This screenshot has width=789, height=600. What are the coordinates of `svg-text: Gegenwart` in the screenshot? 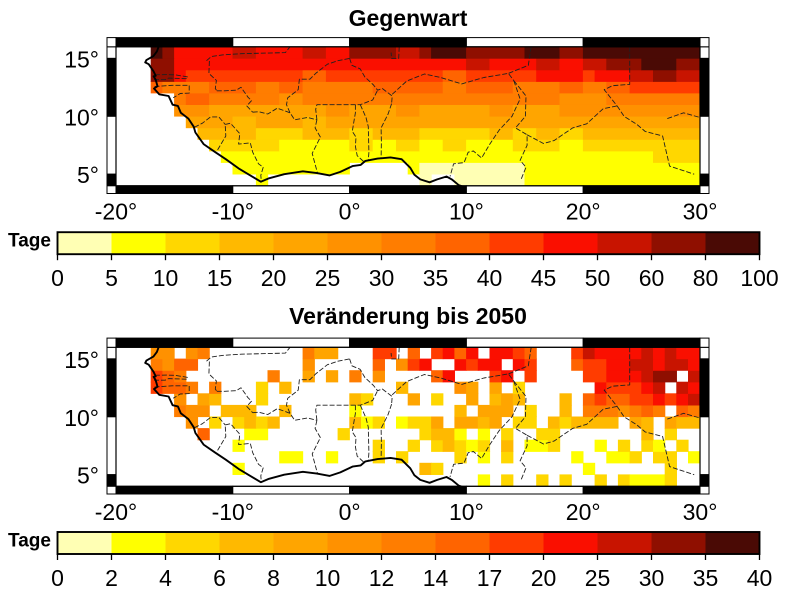 It's located at (408, 18).